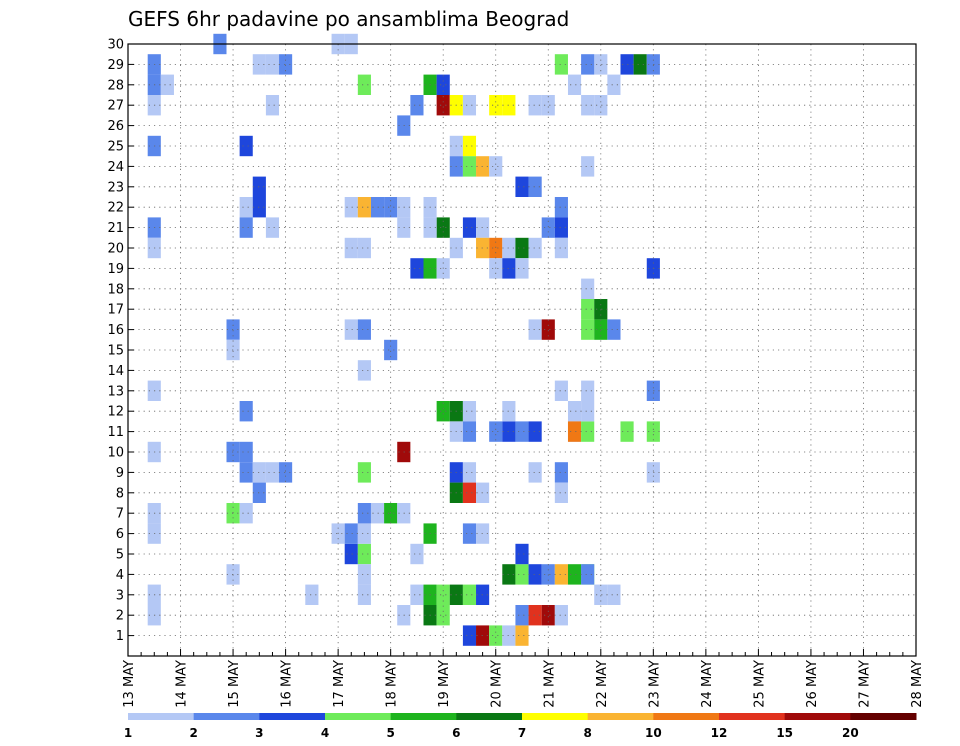  What do you see at coordinates (587, 733) in the screenshot?
I see `legend-label: 8` at bounding box center [587, 733].